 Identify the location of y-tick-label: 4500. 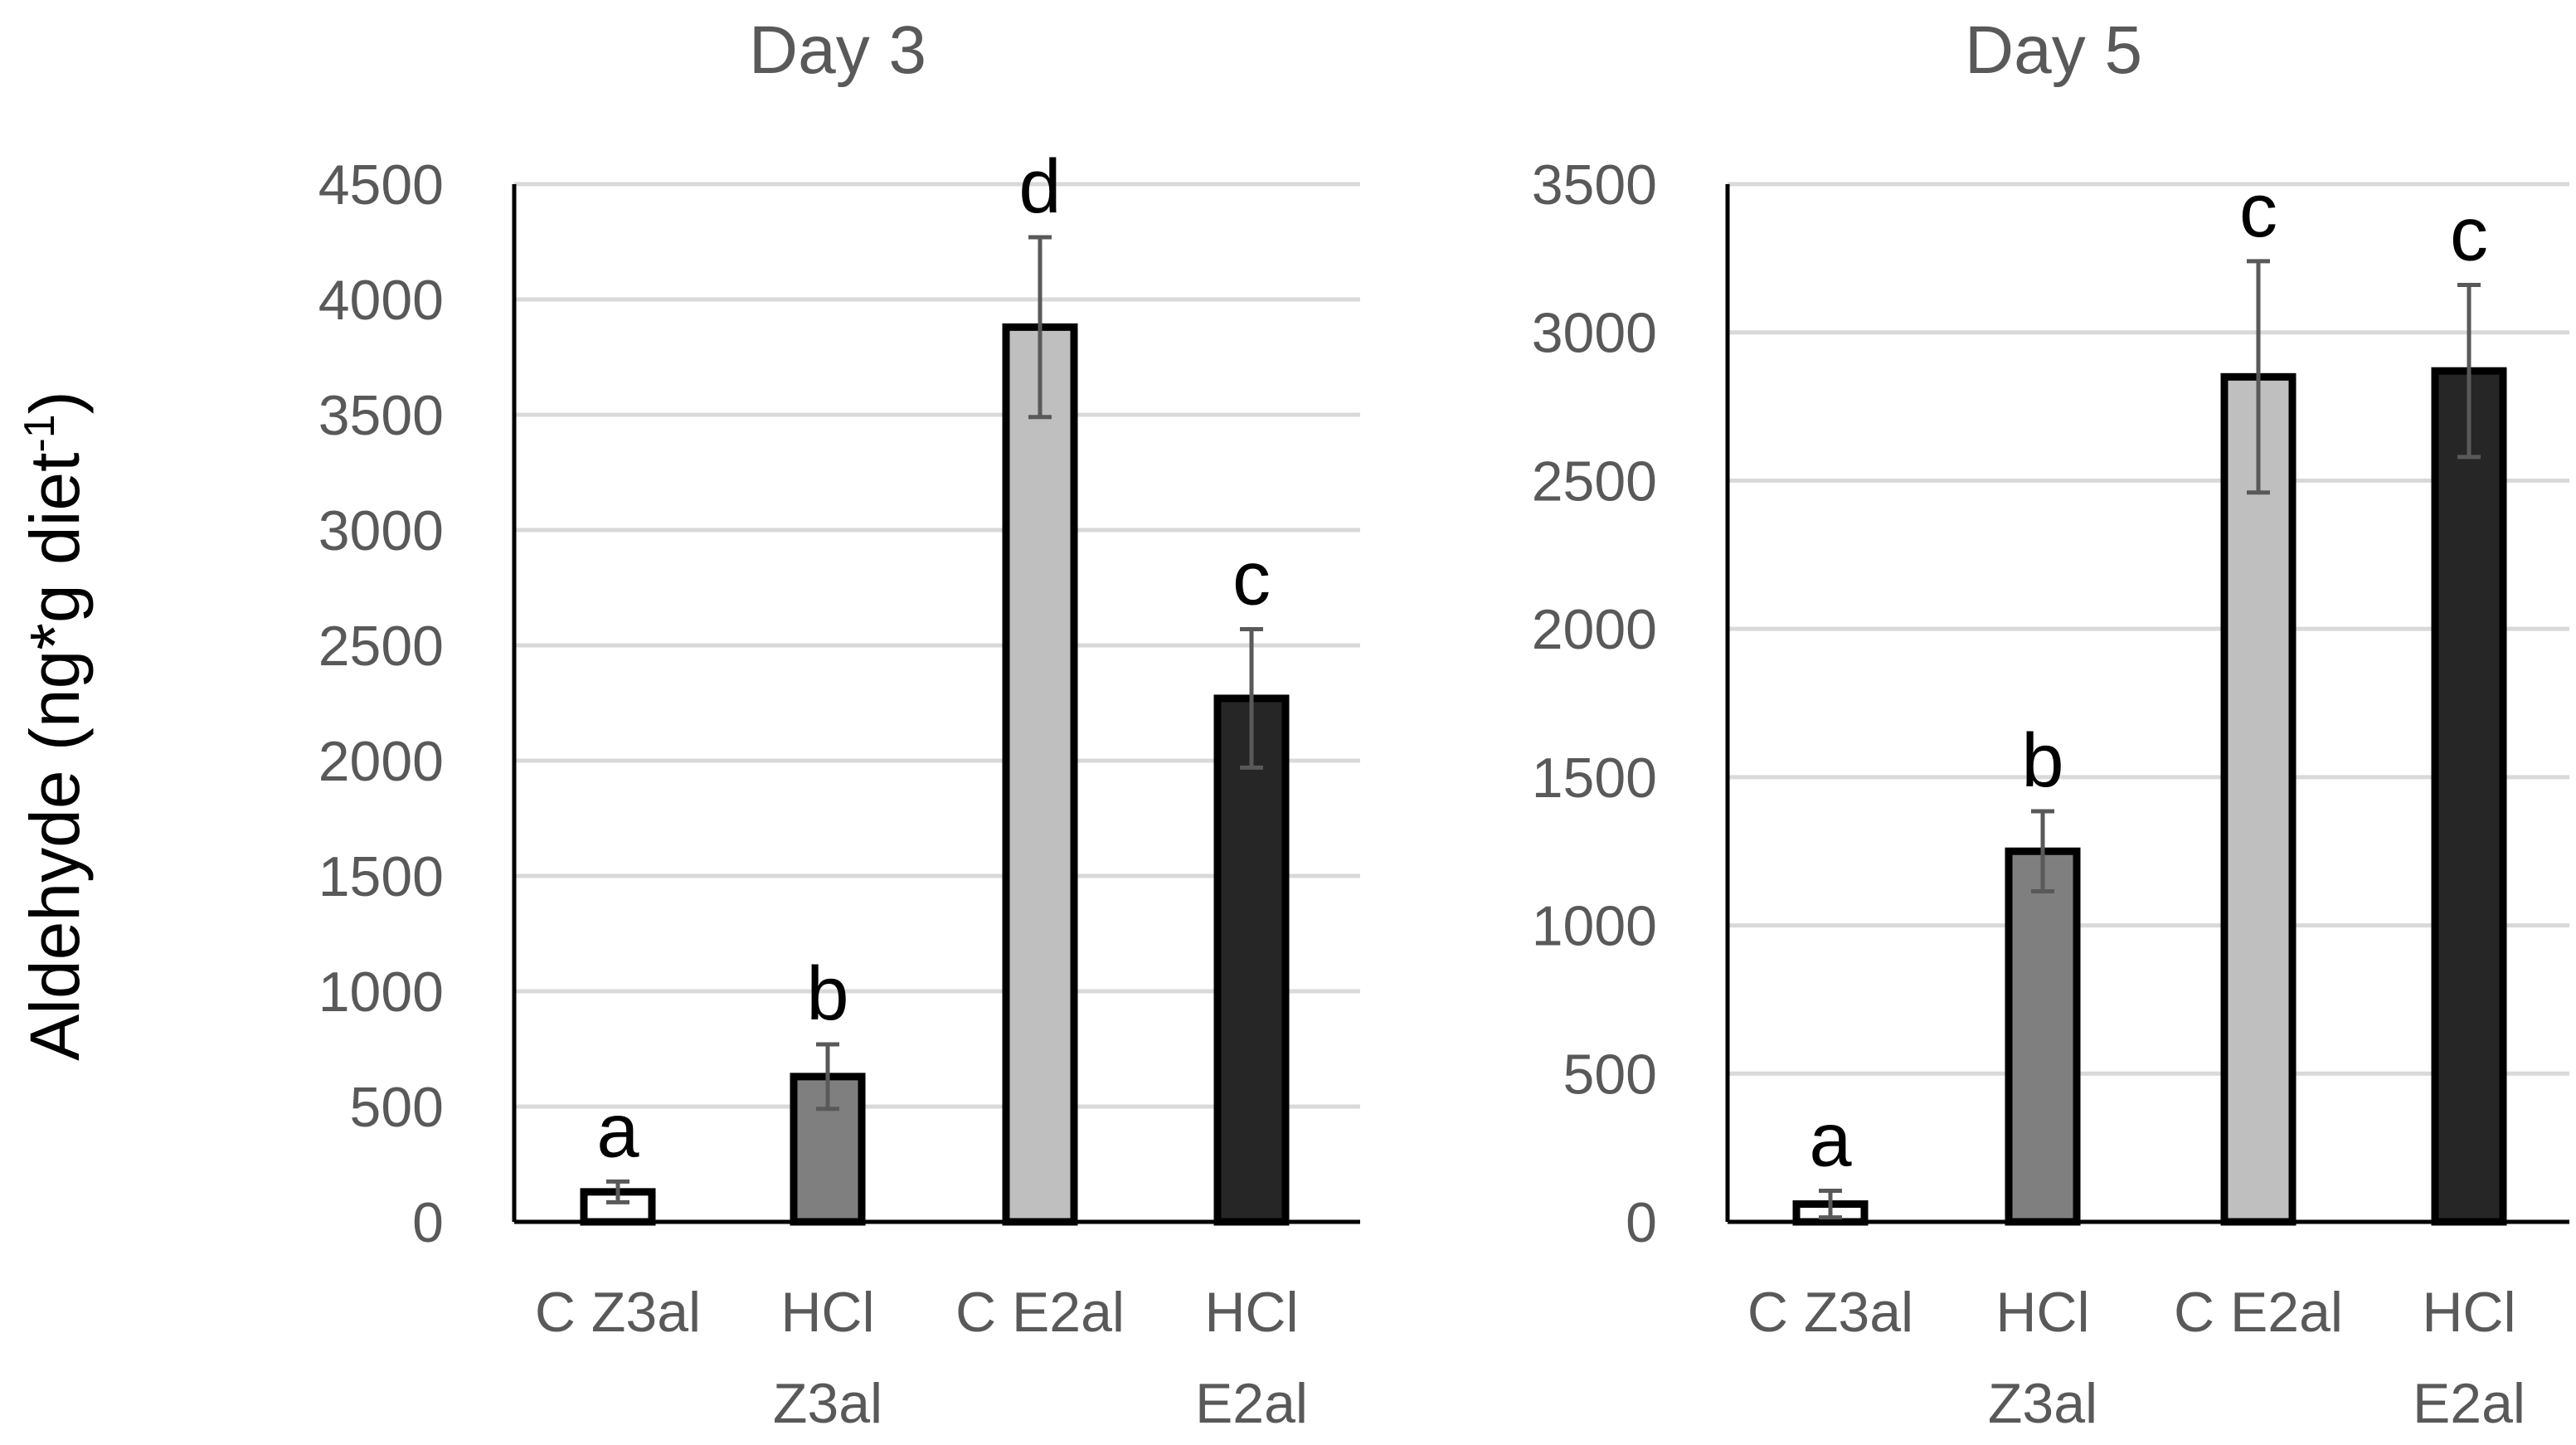
(381, 185).